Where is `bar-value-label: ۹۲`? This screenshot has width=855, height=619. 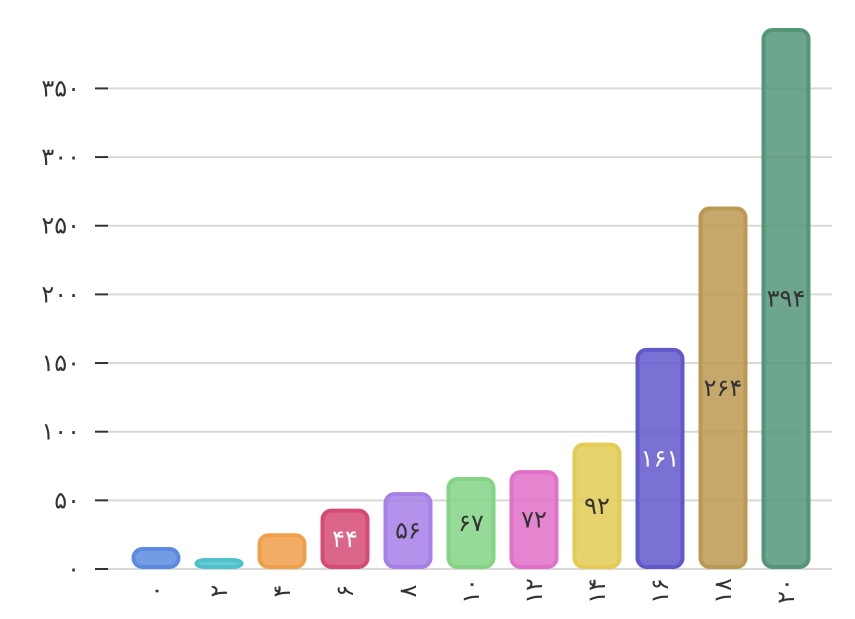 bar-value-label: ۹۲ is located at coordinates (597, 506).